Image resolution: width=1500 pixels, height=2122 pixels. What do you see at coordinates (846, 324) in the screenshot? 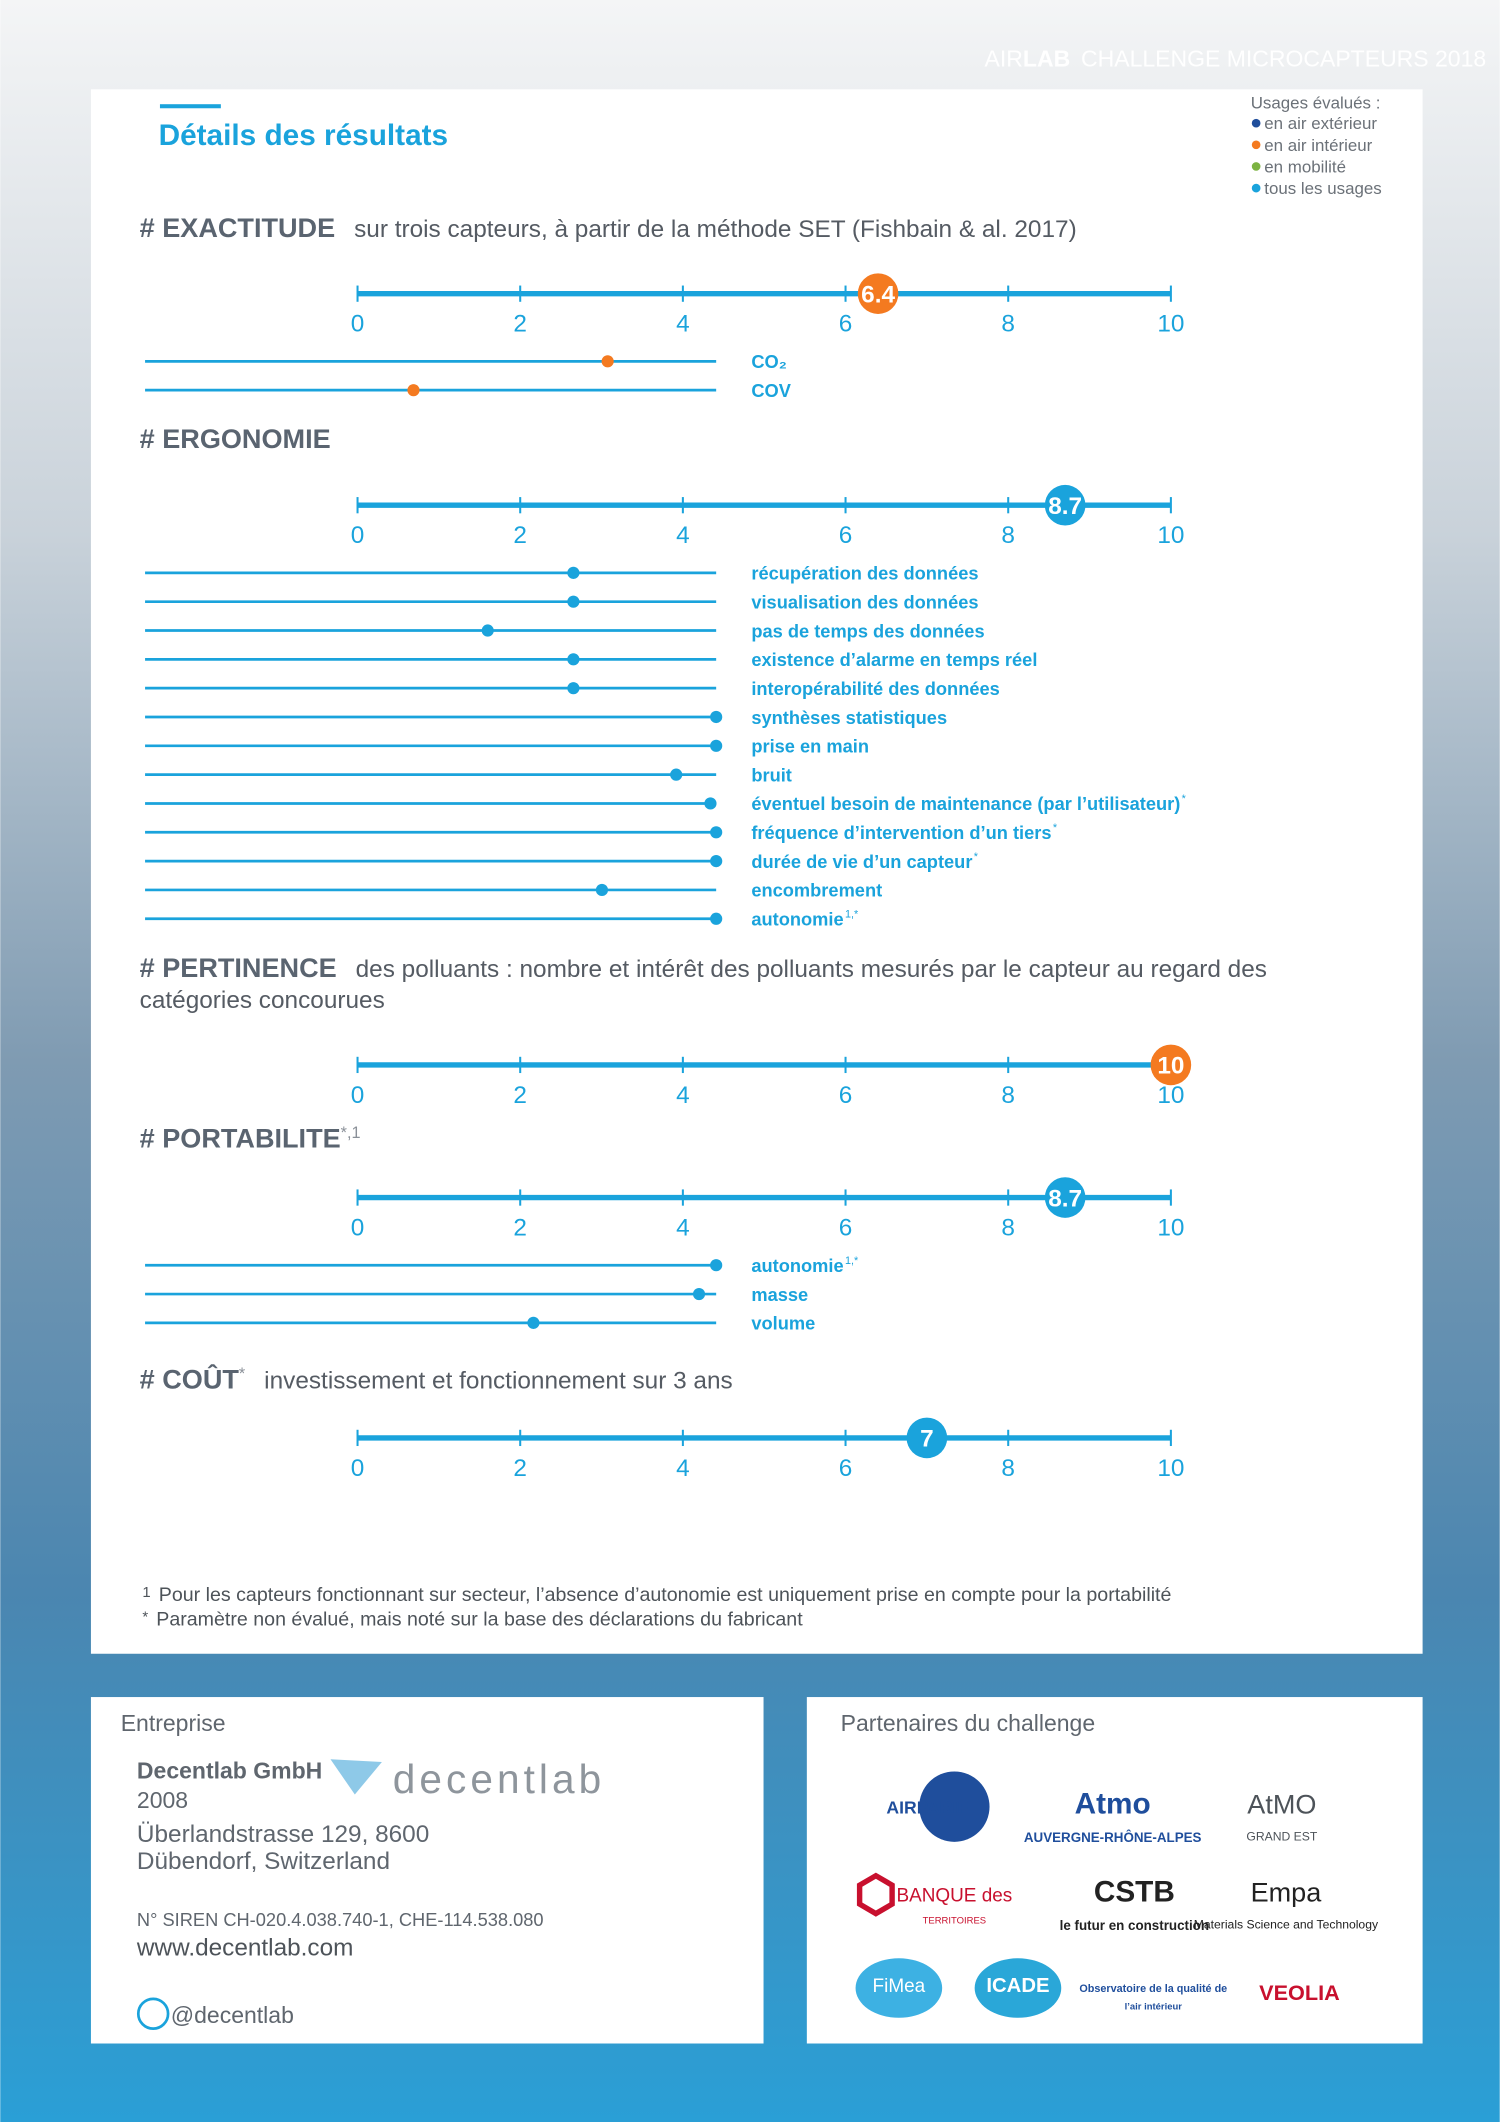
I see `tick-label: 6` at bounding box center [846, 324].